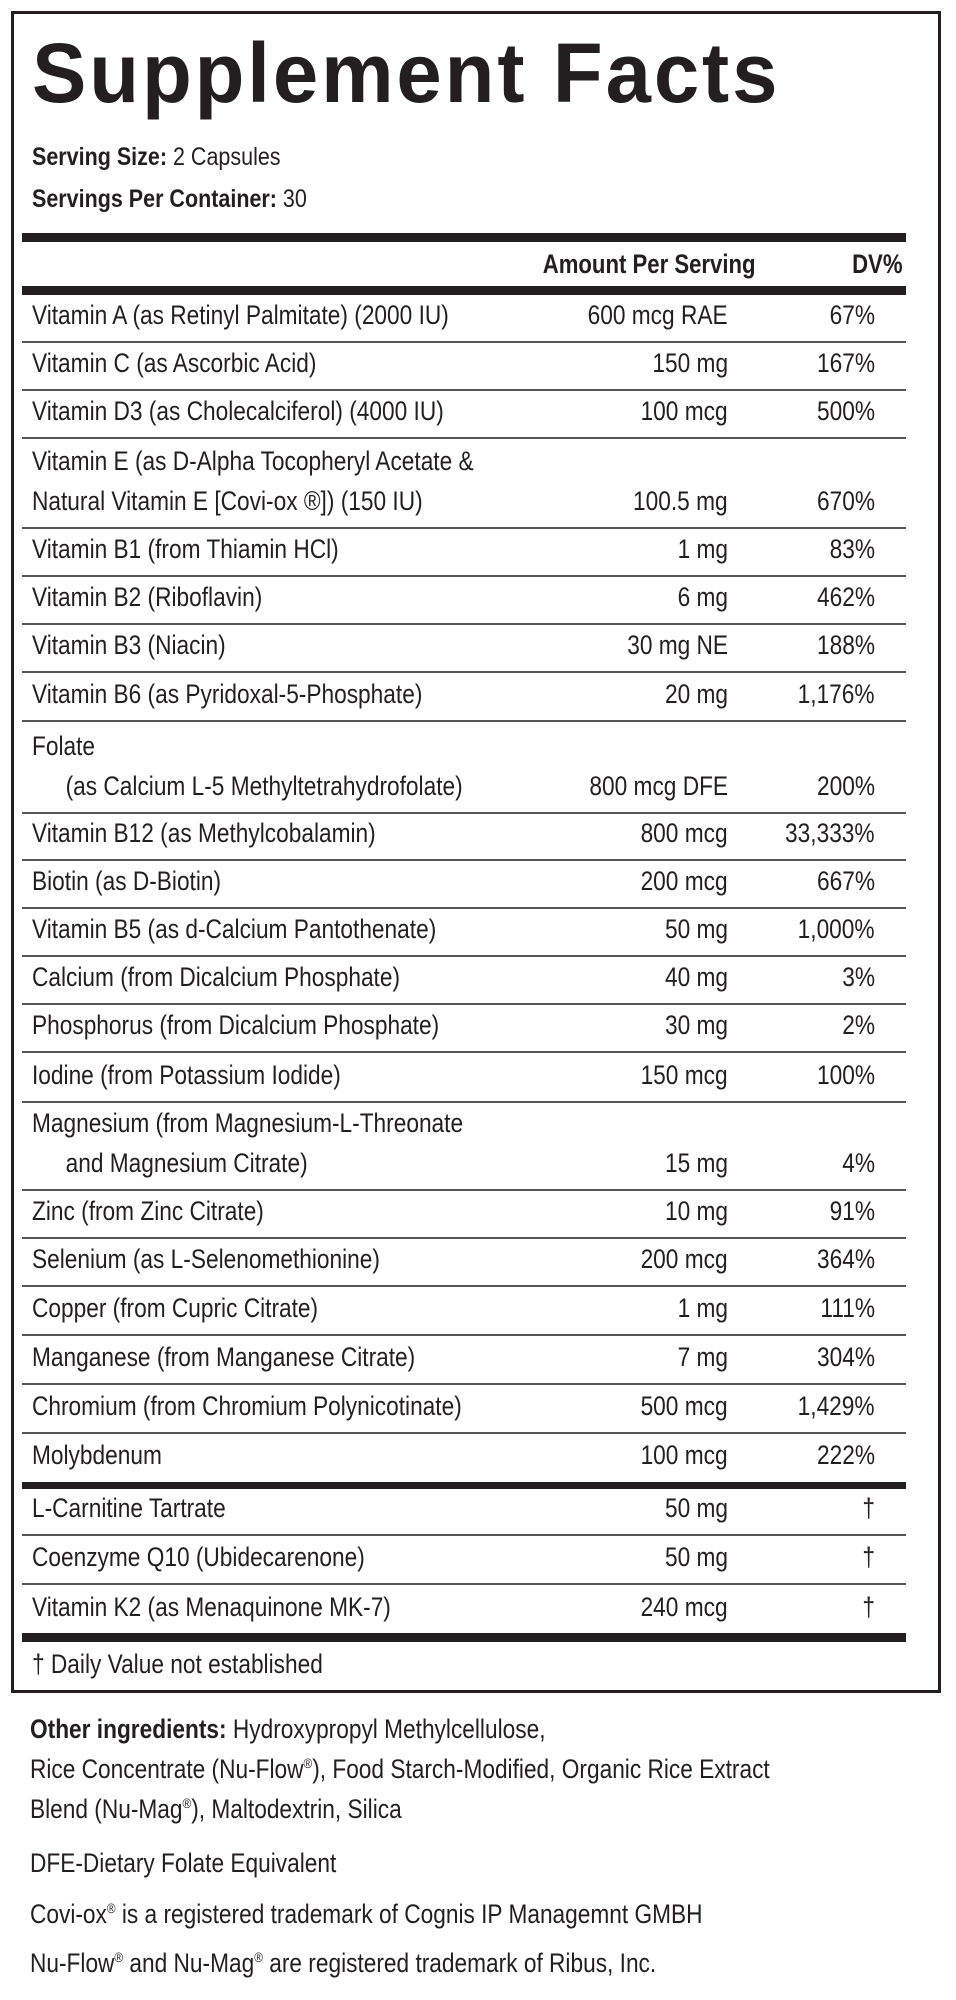 This screenshot has width=956, height=2000. Describe the element at coordinates (852, 1211) in the screenshot. I see `nutrient-dv: 91%` at that location.